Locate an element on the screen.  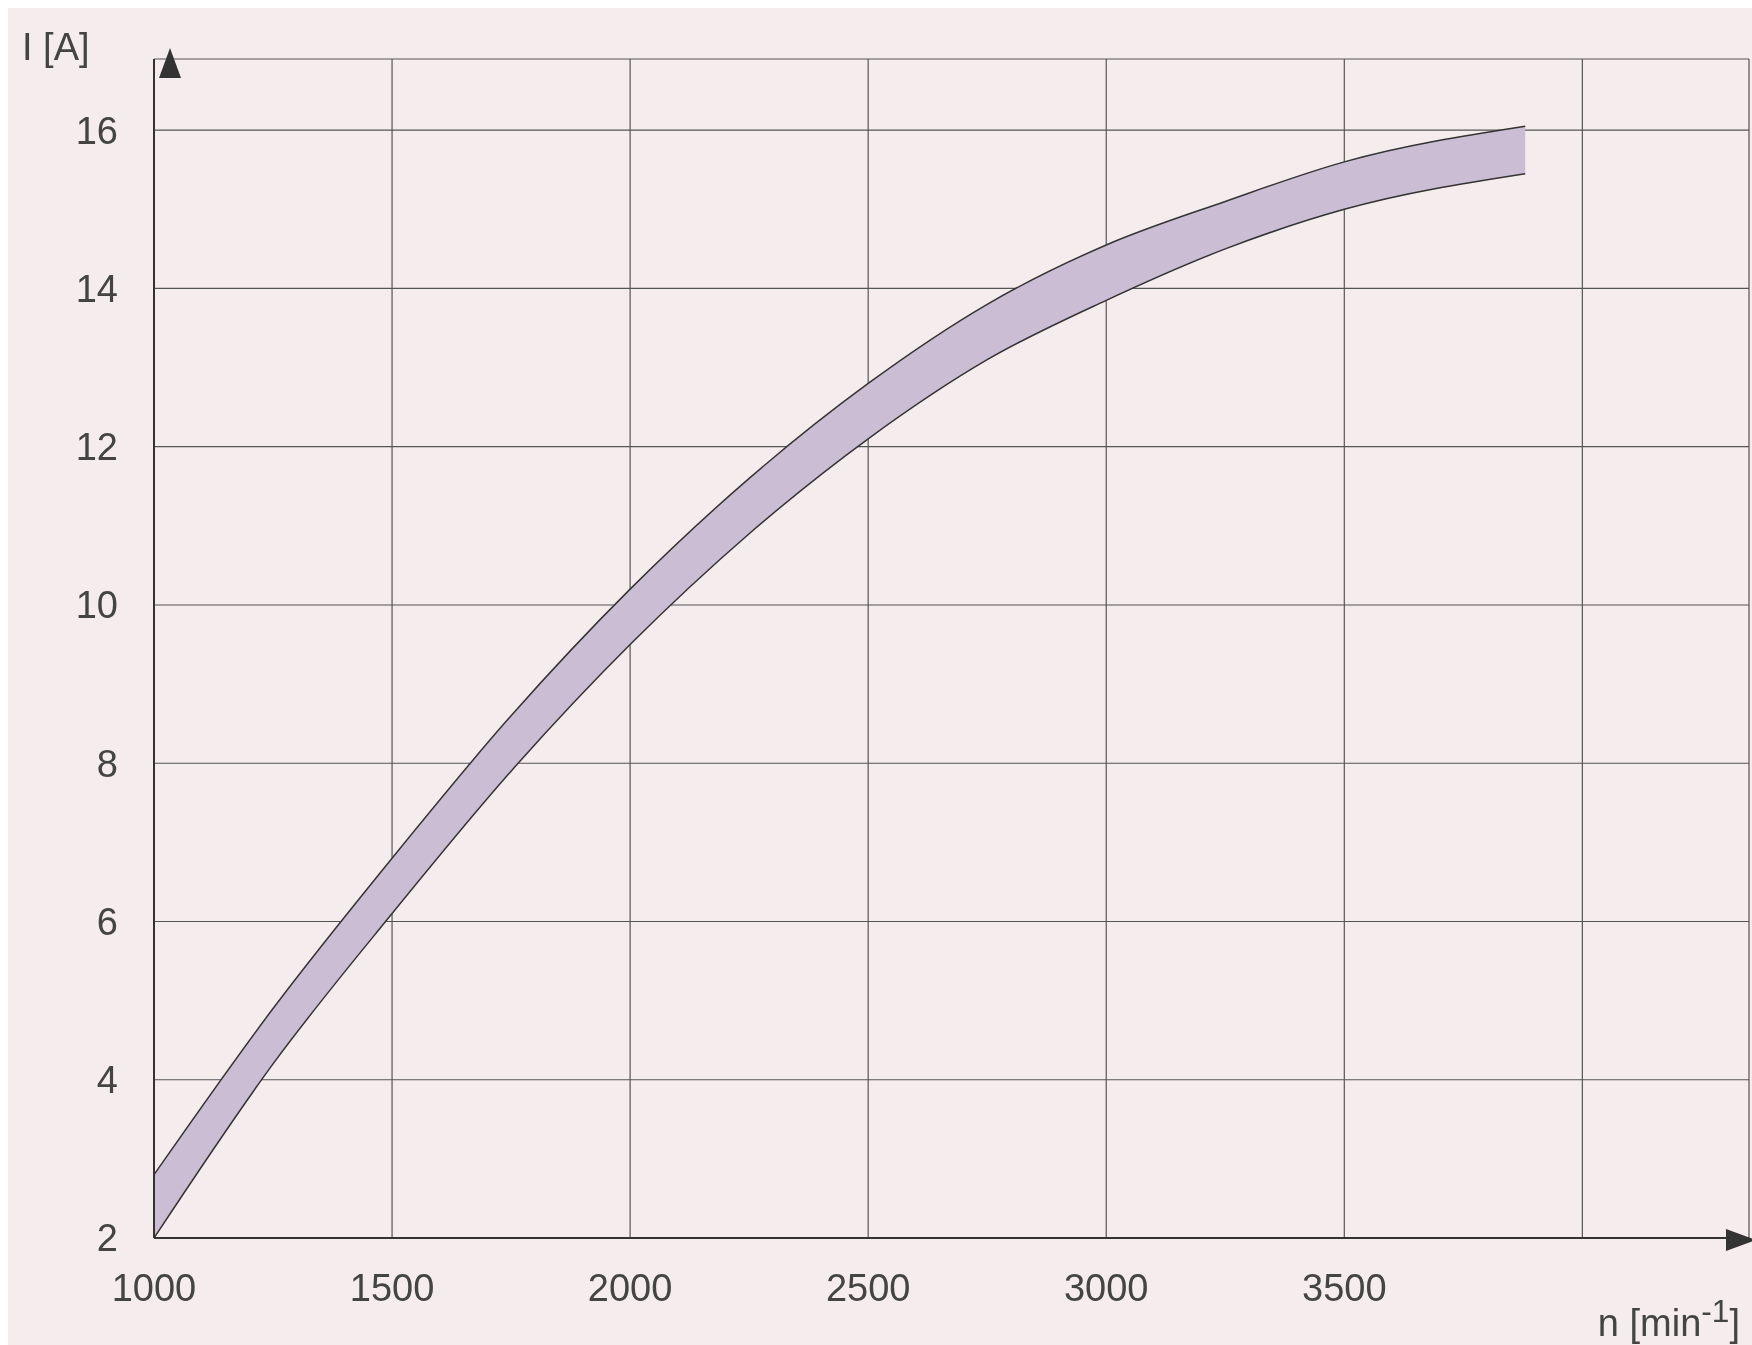
x-axis-title: n [min$^{-1}$] is located at coordinates (1668, 1319).